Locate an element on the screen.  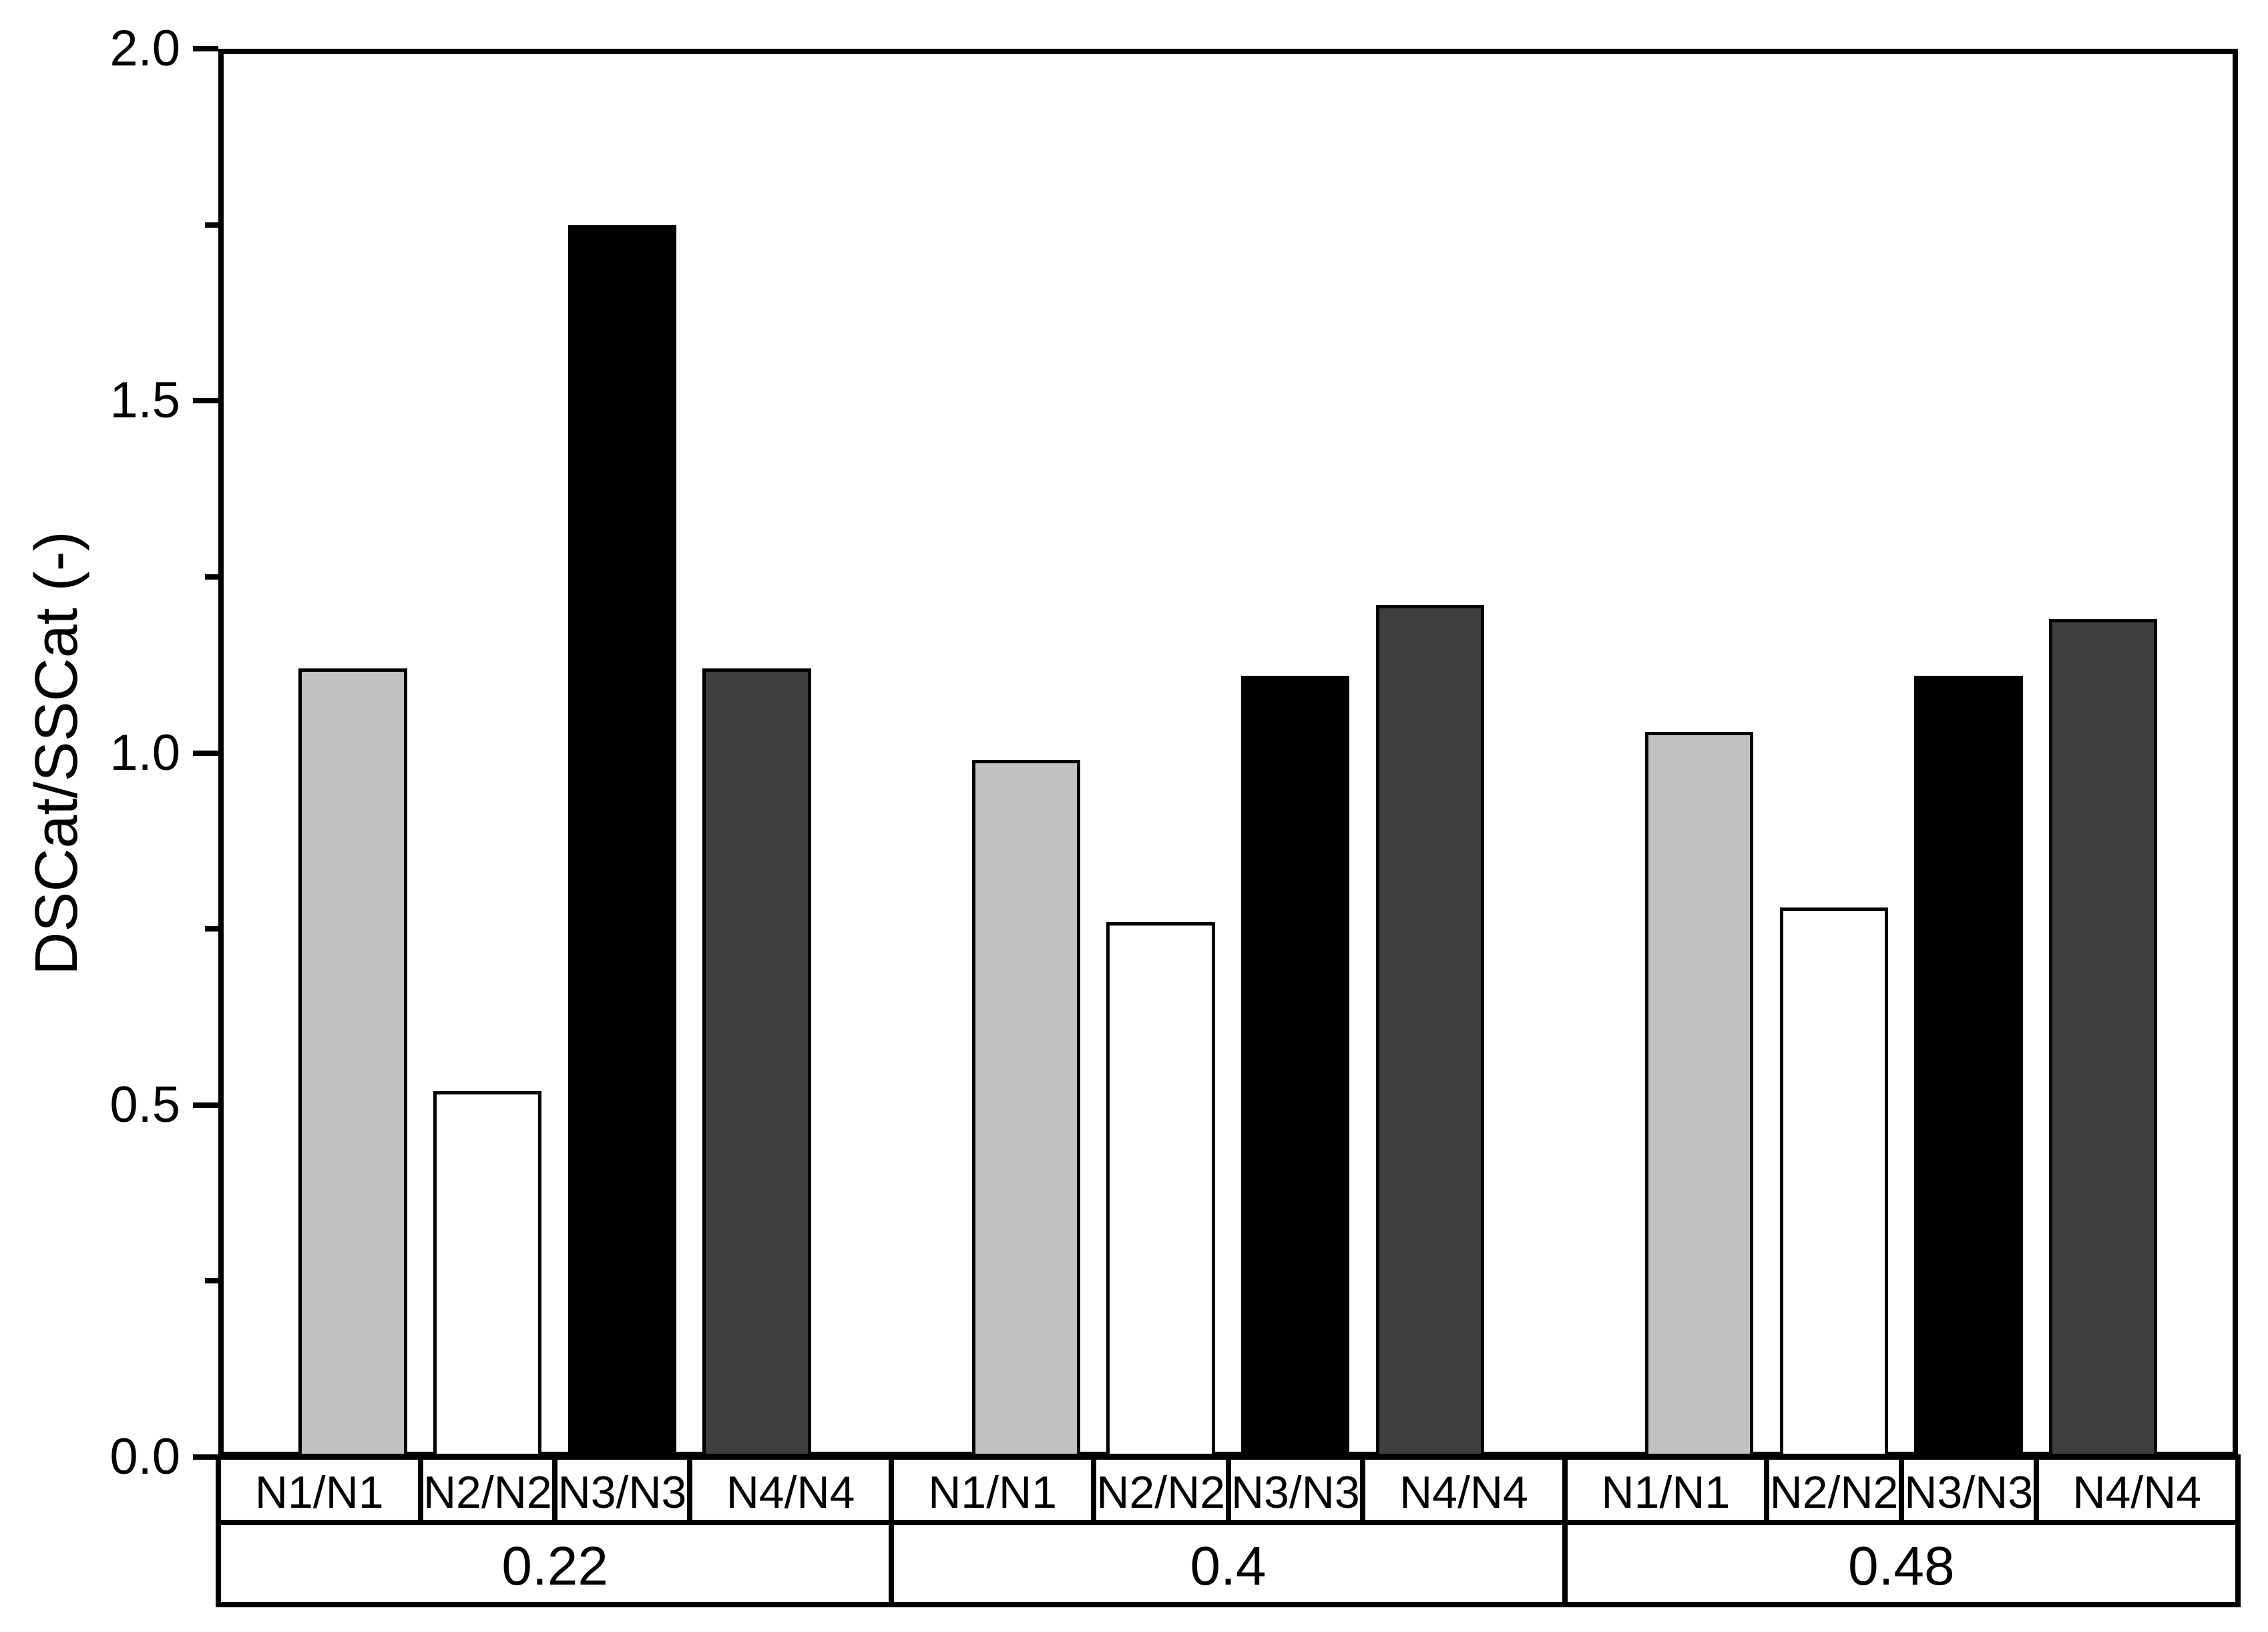
x-axis-group-label: 0.4 is located at coordinates (1228, 1566).